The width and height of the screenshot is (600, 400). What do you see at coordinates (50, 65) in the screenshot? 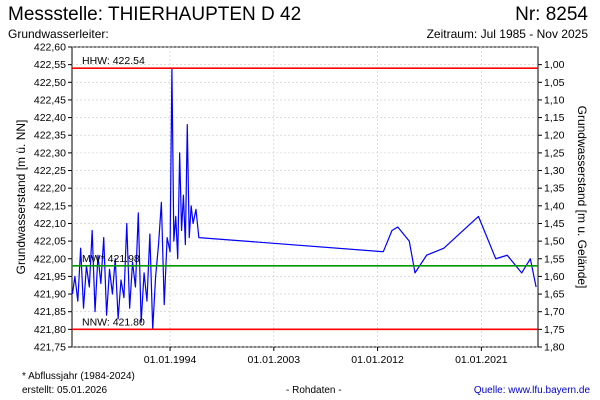
I see `y-tick-label: 422,55` at bounding box center [50, 65].